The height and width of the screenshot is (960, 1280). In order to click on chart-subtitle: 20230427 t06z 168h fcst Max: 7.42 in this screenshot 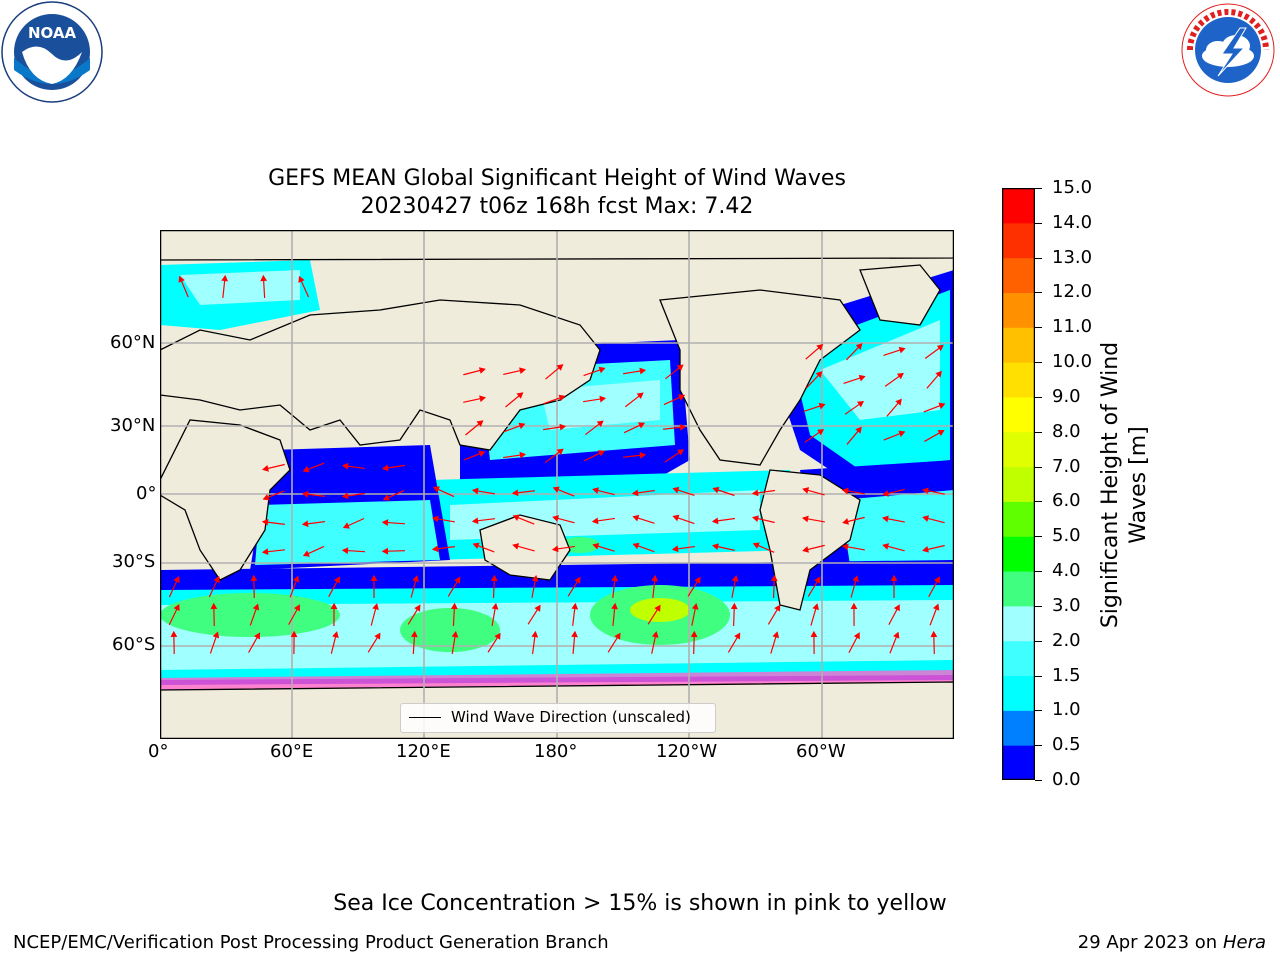, I will do `click(557, 206)`.